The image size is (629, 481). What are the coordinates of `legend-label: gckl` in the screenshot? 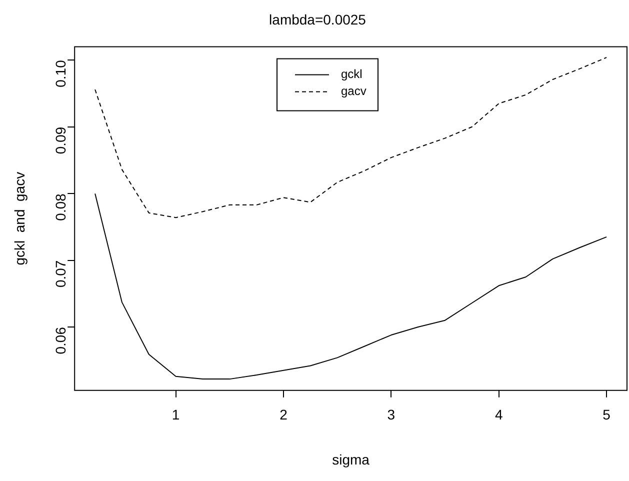 It's located at (351, 74).